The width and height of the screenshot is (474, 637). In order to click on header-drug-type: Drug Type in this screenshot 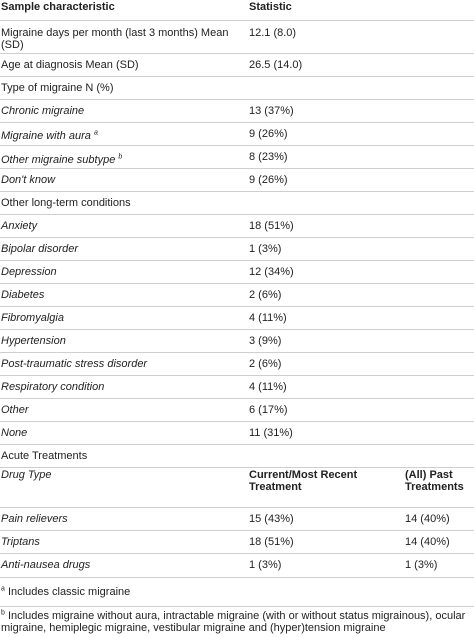, I will do `click(26, 475)`.